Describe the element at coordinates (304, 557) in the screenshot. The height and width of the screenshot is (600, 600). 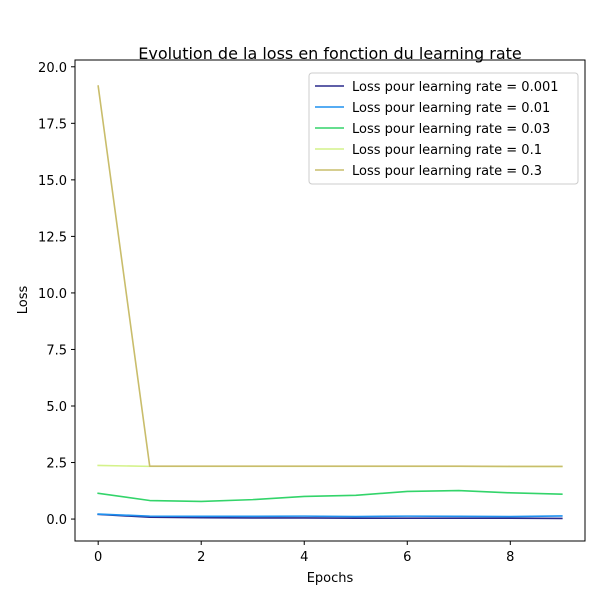
I see `x-tick-label: 4` at that location.